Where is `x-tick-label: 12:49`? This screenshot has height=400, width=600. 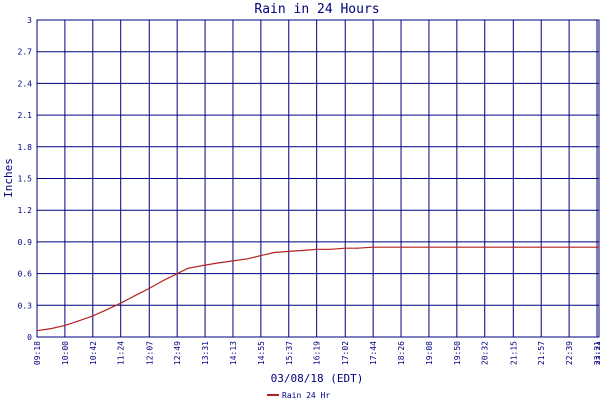
x-tick-label: 12:49 is located at coordinates (177, 353).